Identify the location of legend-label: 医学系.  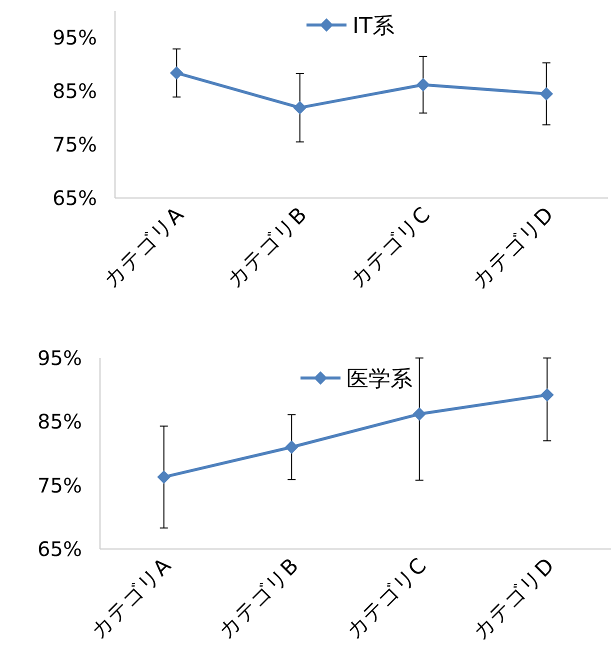
(379, 379).